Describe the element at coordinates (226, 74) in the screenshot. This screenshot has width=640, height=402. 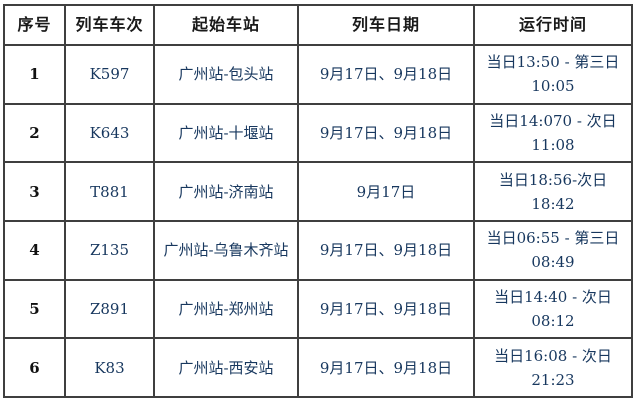
I see `cell-route: 广州站-包头站` at that location.